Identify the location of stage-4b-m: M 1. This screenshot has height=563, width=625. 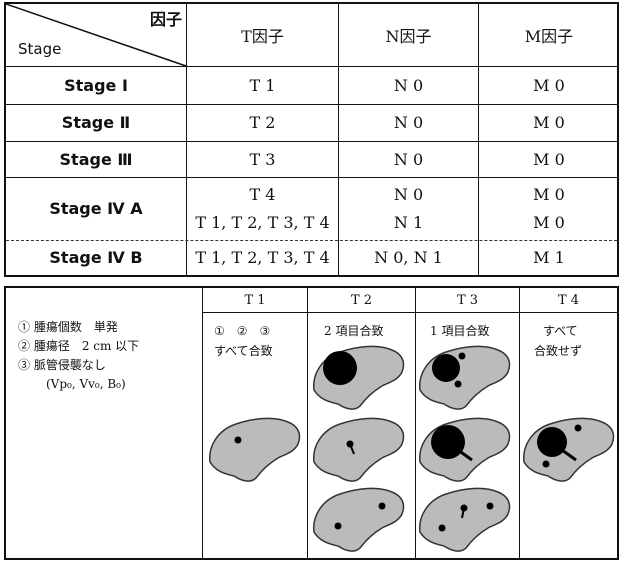
(549, 257).